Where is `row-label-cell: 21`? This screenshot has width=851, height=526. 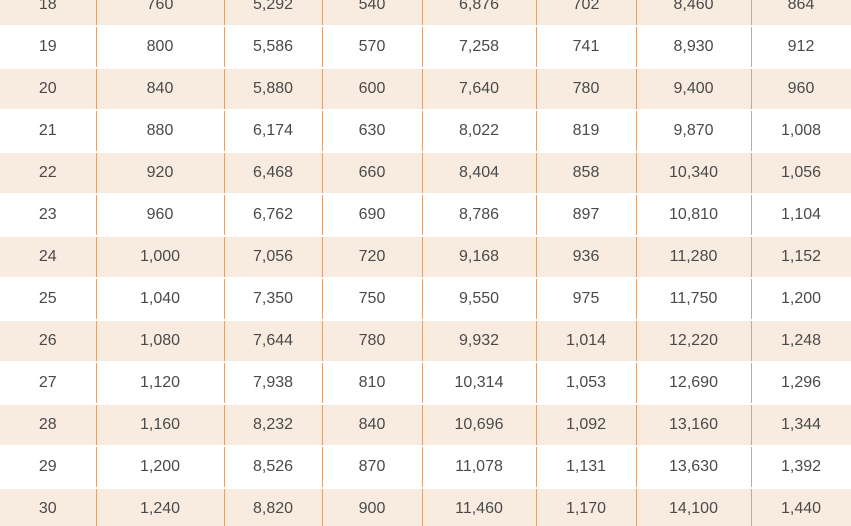 row-label-cell: 21 is located at coordinates (48, 131).